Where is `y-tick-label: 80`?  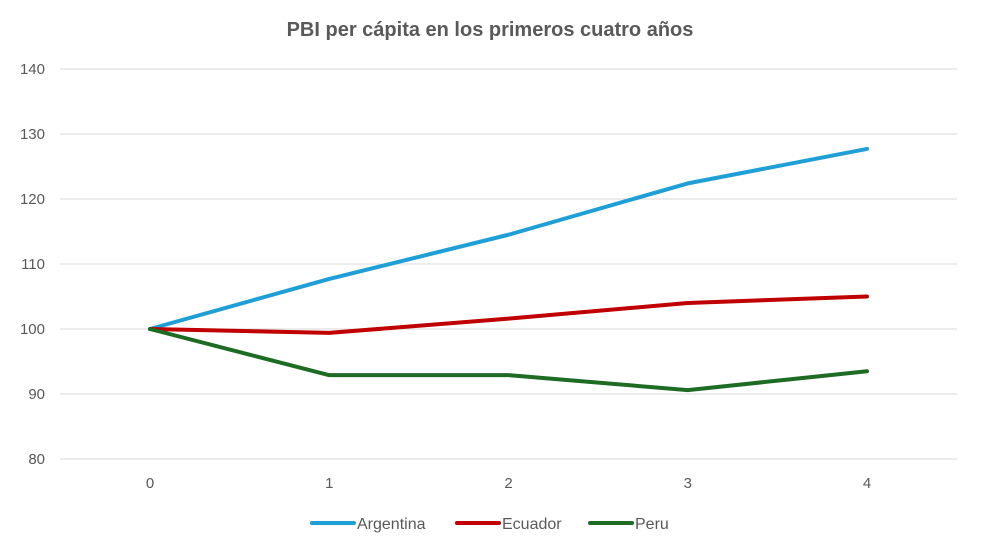
y-tick-label: 80 is located at coordinates (36, 459).